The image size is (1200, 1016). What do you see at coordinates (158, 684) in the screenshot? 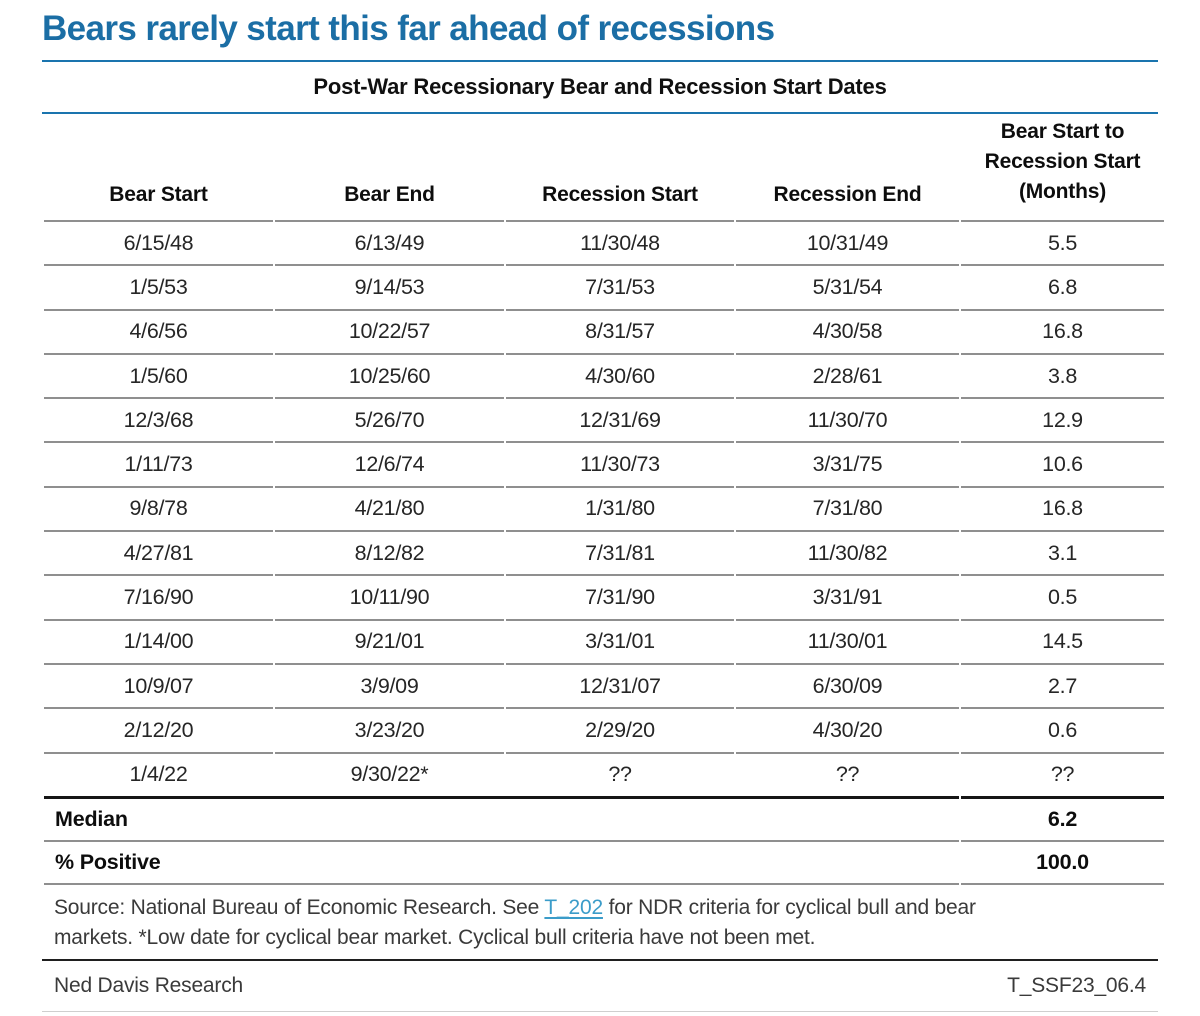
I see `cell-bear-start: 10/9/07` at bounding box center [158, 684].